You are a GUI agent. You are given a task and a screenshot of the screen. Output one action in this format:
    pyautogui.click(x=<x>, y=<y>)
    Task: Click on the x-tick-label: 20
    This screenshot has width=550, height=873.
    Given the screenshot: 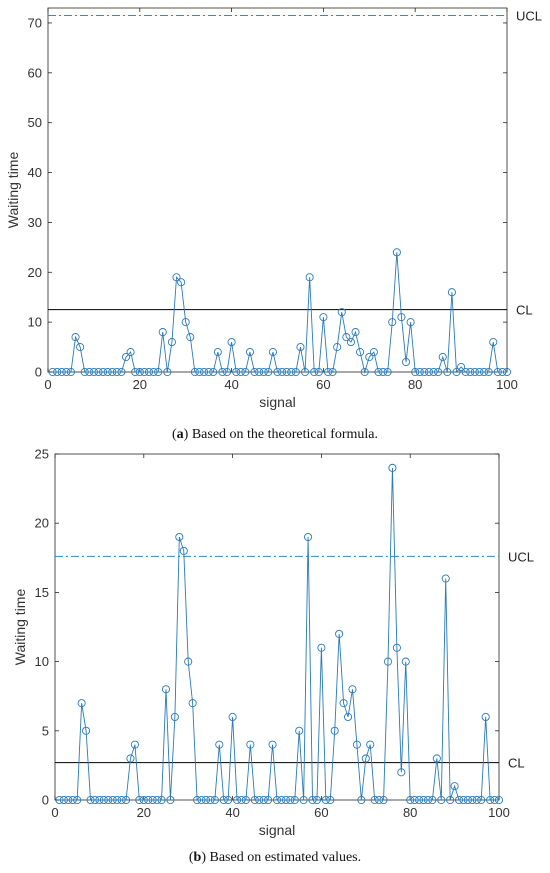 What is the action you would take?
    pyautogui.click(x=140, y=384)
    